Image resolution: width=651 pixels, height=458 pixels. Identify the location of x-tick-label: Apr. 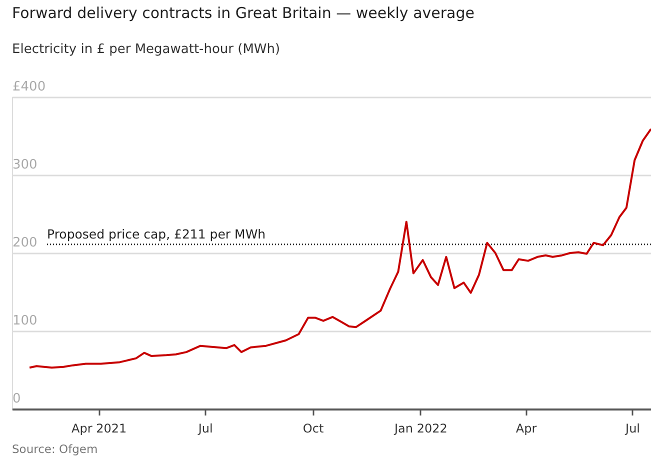
(526, 429).